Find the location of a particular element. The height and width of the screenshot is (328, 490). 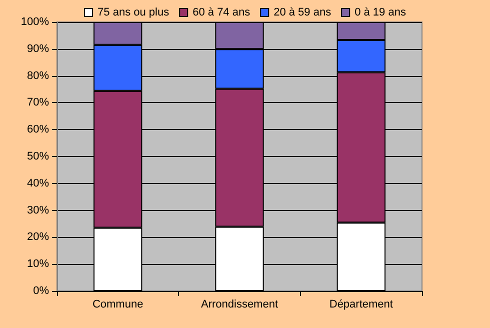

y-tick-label: 100% is located at coordinates (35, 22).